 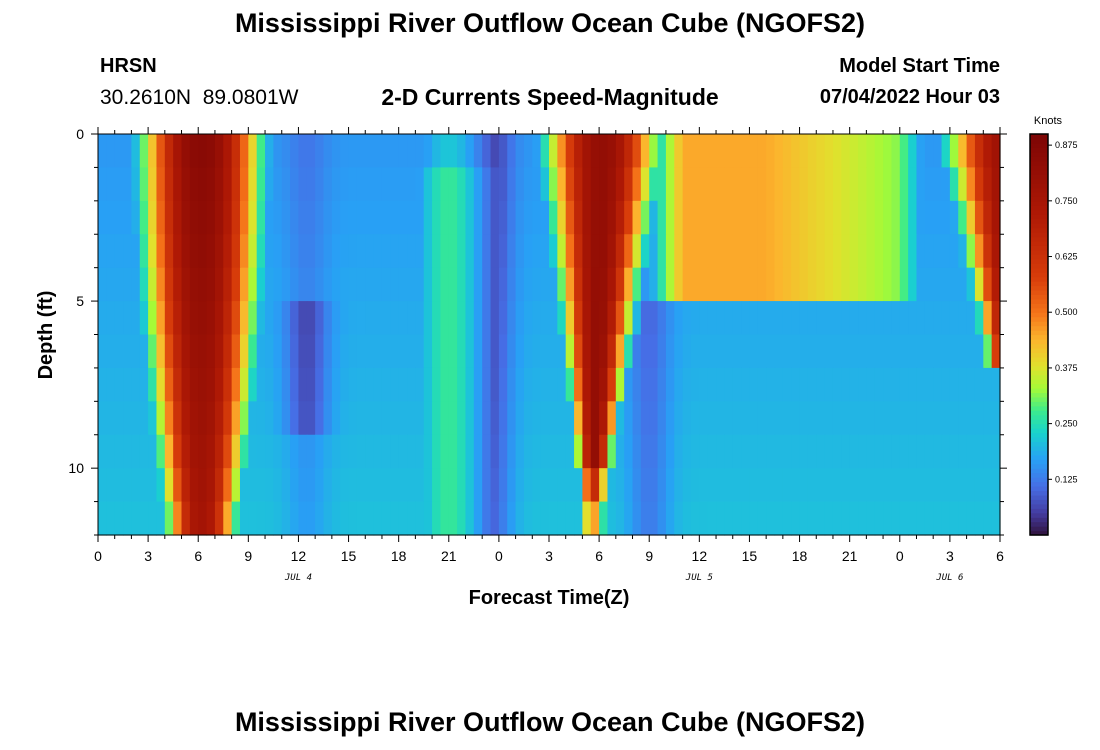 I want to click on y-axis-label: Depth (ft), so click(x=46, y=335).